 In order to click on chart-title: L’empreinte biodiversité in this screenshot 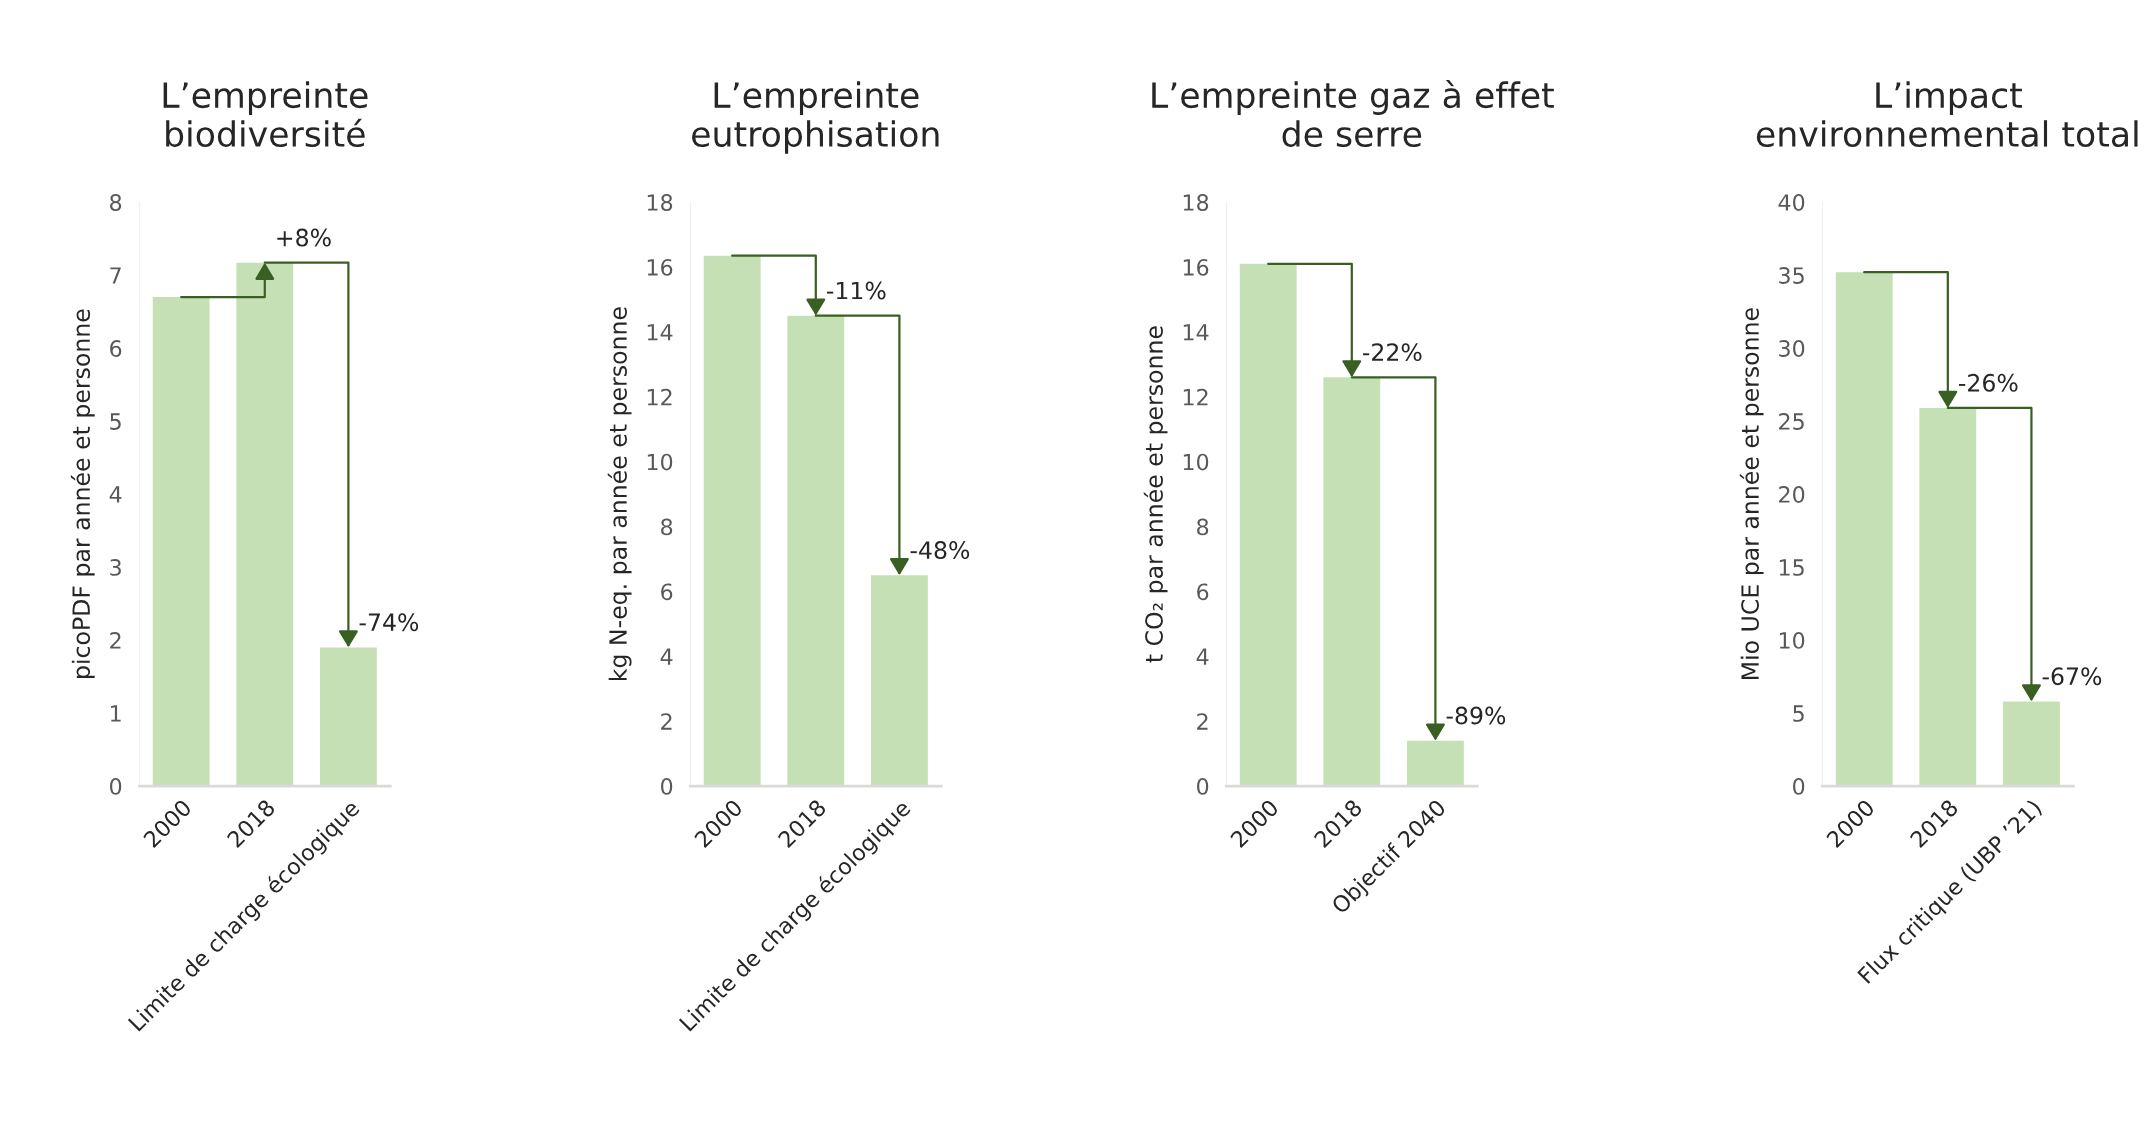, I will do `click(265, 114)`.